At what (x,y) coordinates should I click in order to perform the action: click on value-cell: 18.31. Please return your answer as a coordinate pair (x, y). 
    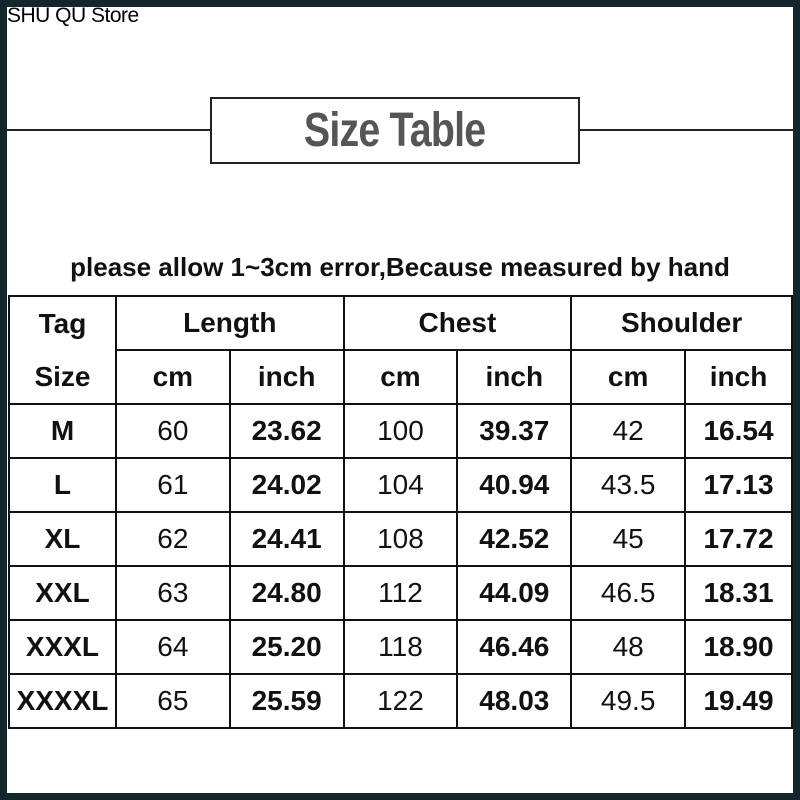
    Looking at the image, I should click on (738, 593).